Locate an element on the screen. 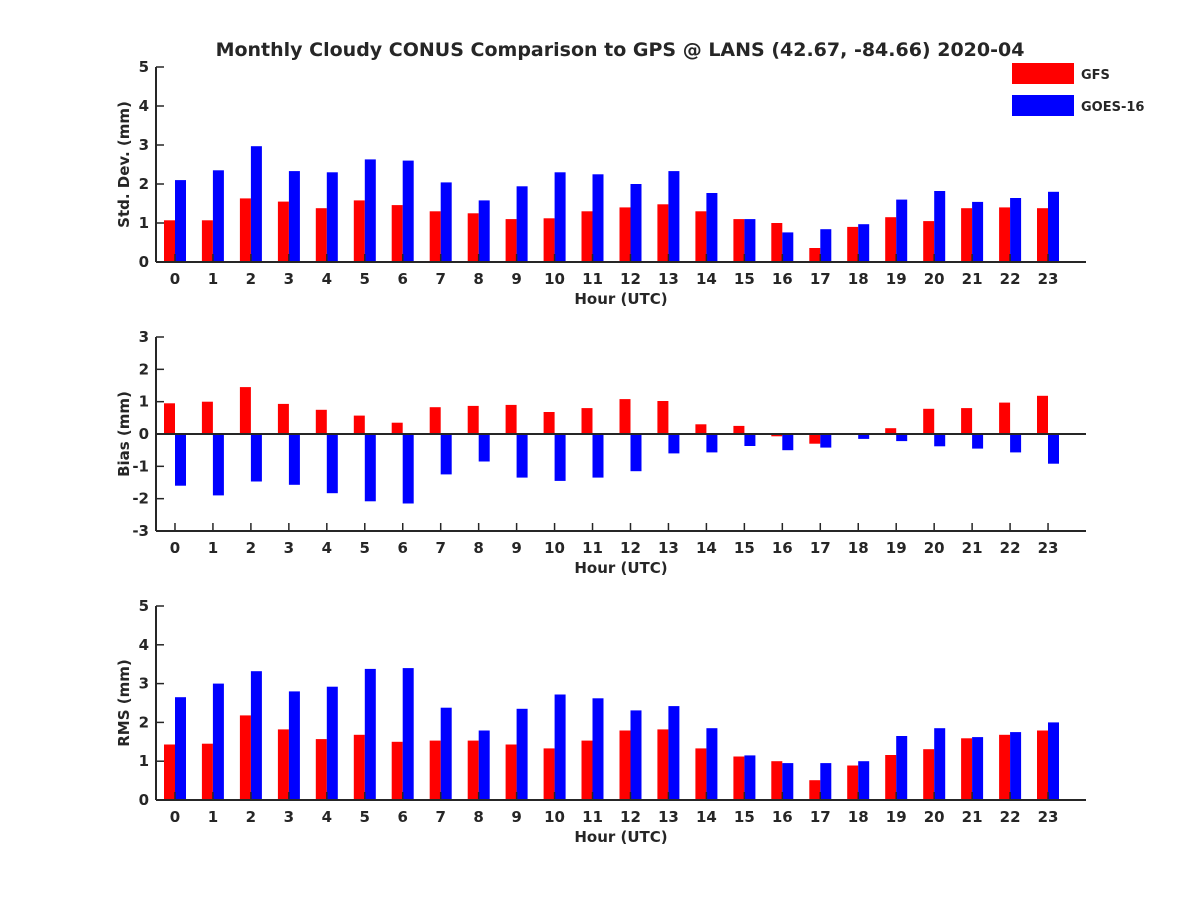  x-tick-label-std-dev-16: 16 is located at coordinates (782, 279).